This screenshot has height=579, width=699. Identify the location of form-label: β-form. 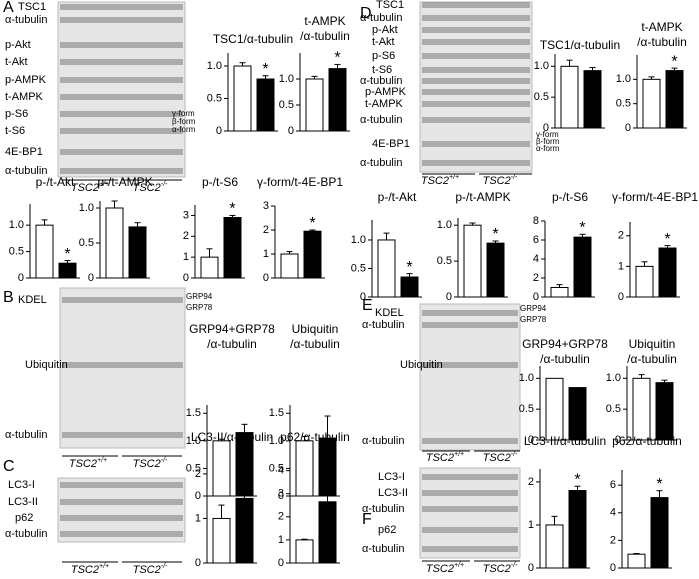
(548, 141).